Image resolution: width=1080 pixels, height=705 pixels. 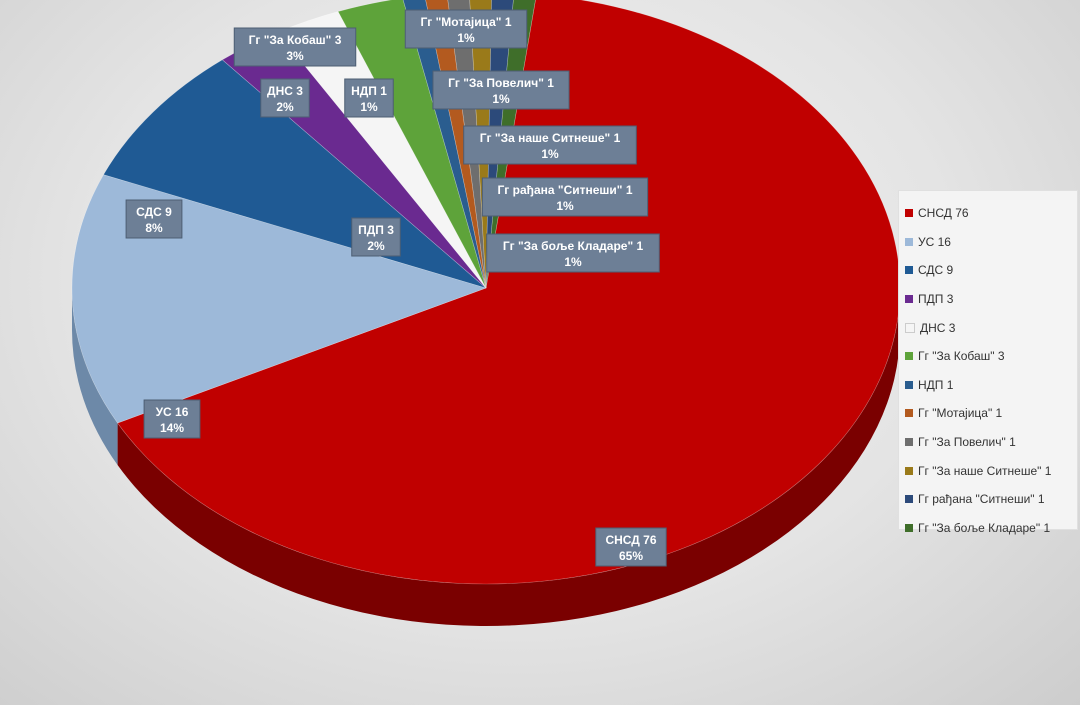 I want to click on legend-label: Гг "За Повелич" 1, so click(x=967, y=442).